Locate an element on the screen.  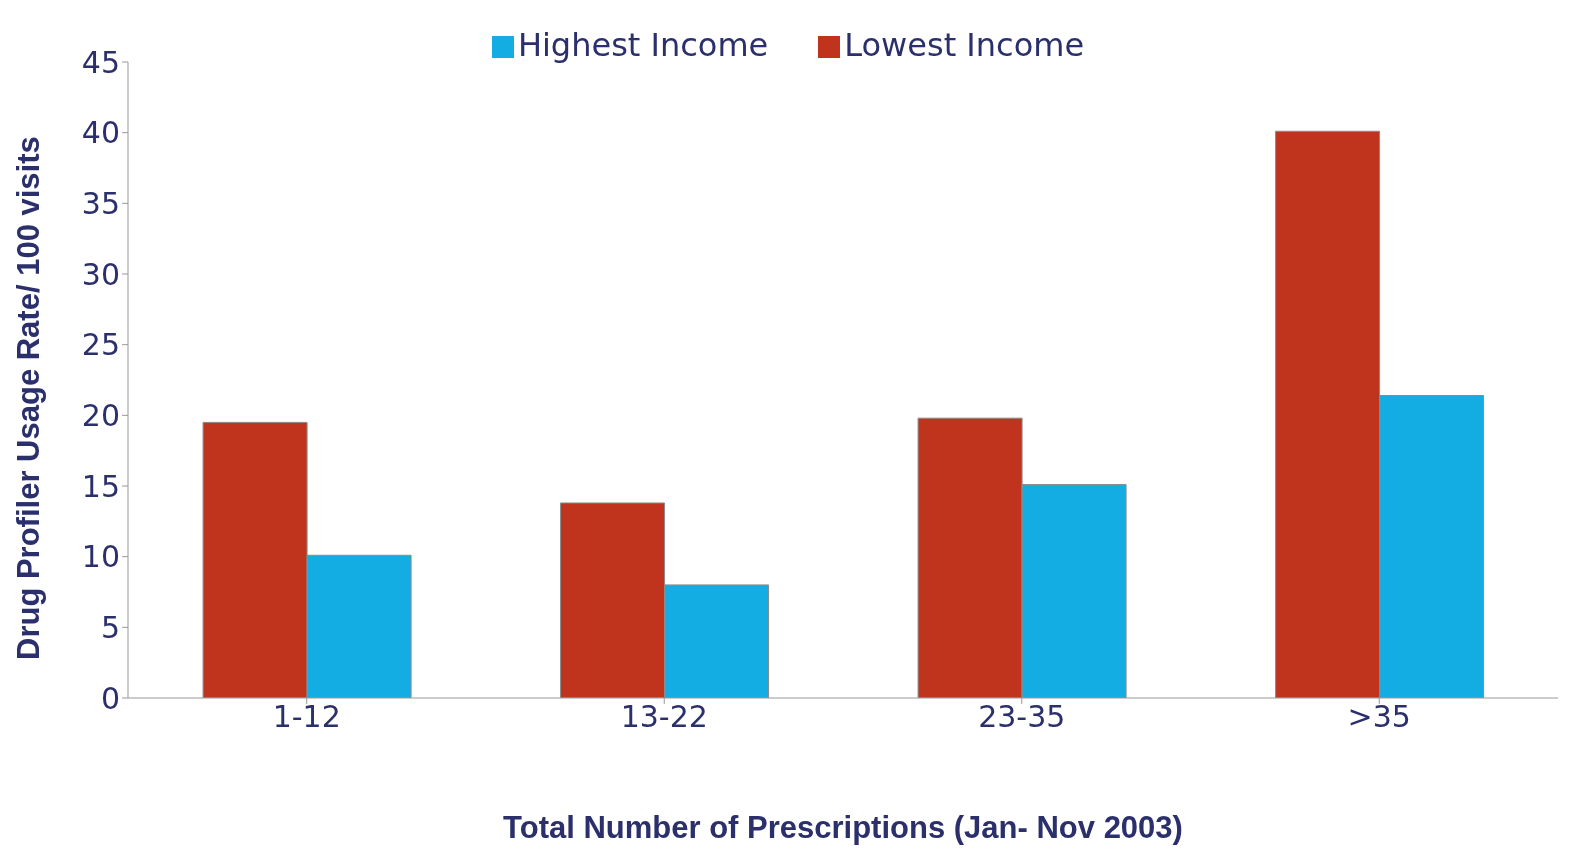
y-axis-title: Drug Profiler Usage Rate/ 100 visits is located at coordinates (29, 398).